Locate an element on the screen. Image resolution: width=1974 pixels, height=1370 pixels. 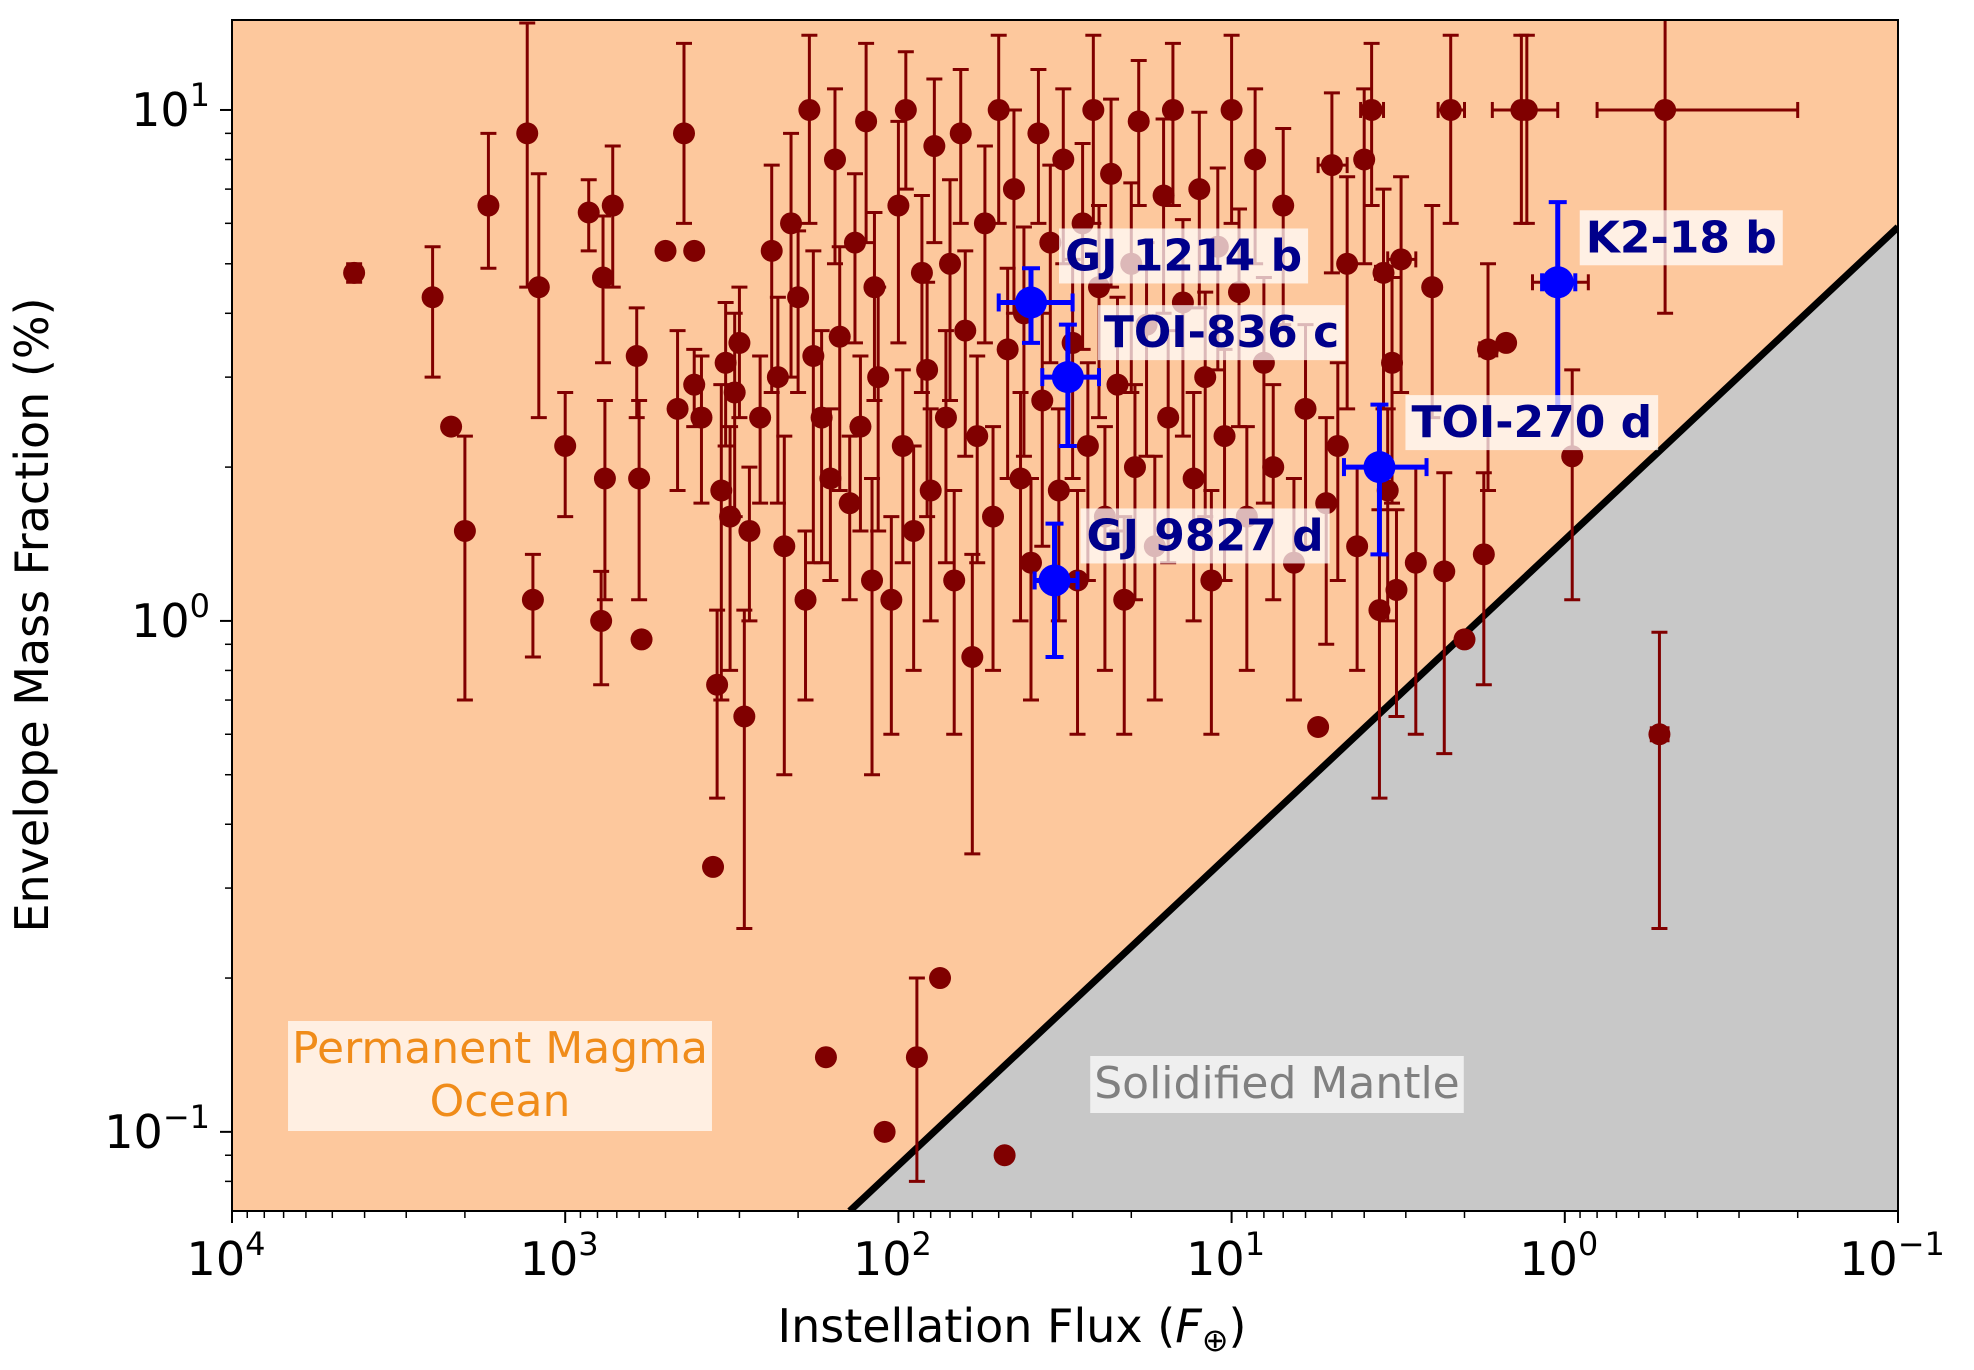
highlight-marker is located at coordinates (1557, 282).